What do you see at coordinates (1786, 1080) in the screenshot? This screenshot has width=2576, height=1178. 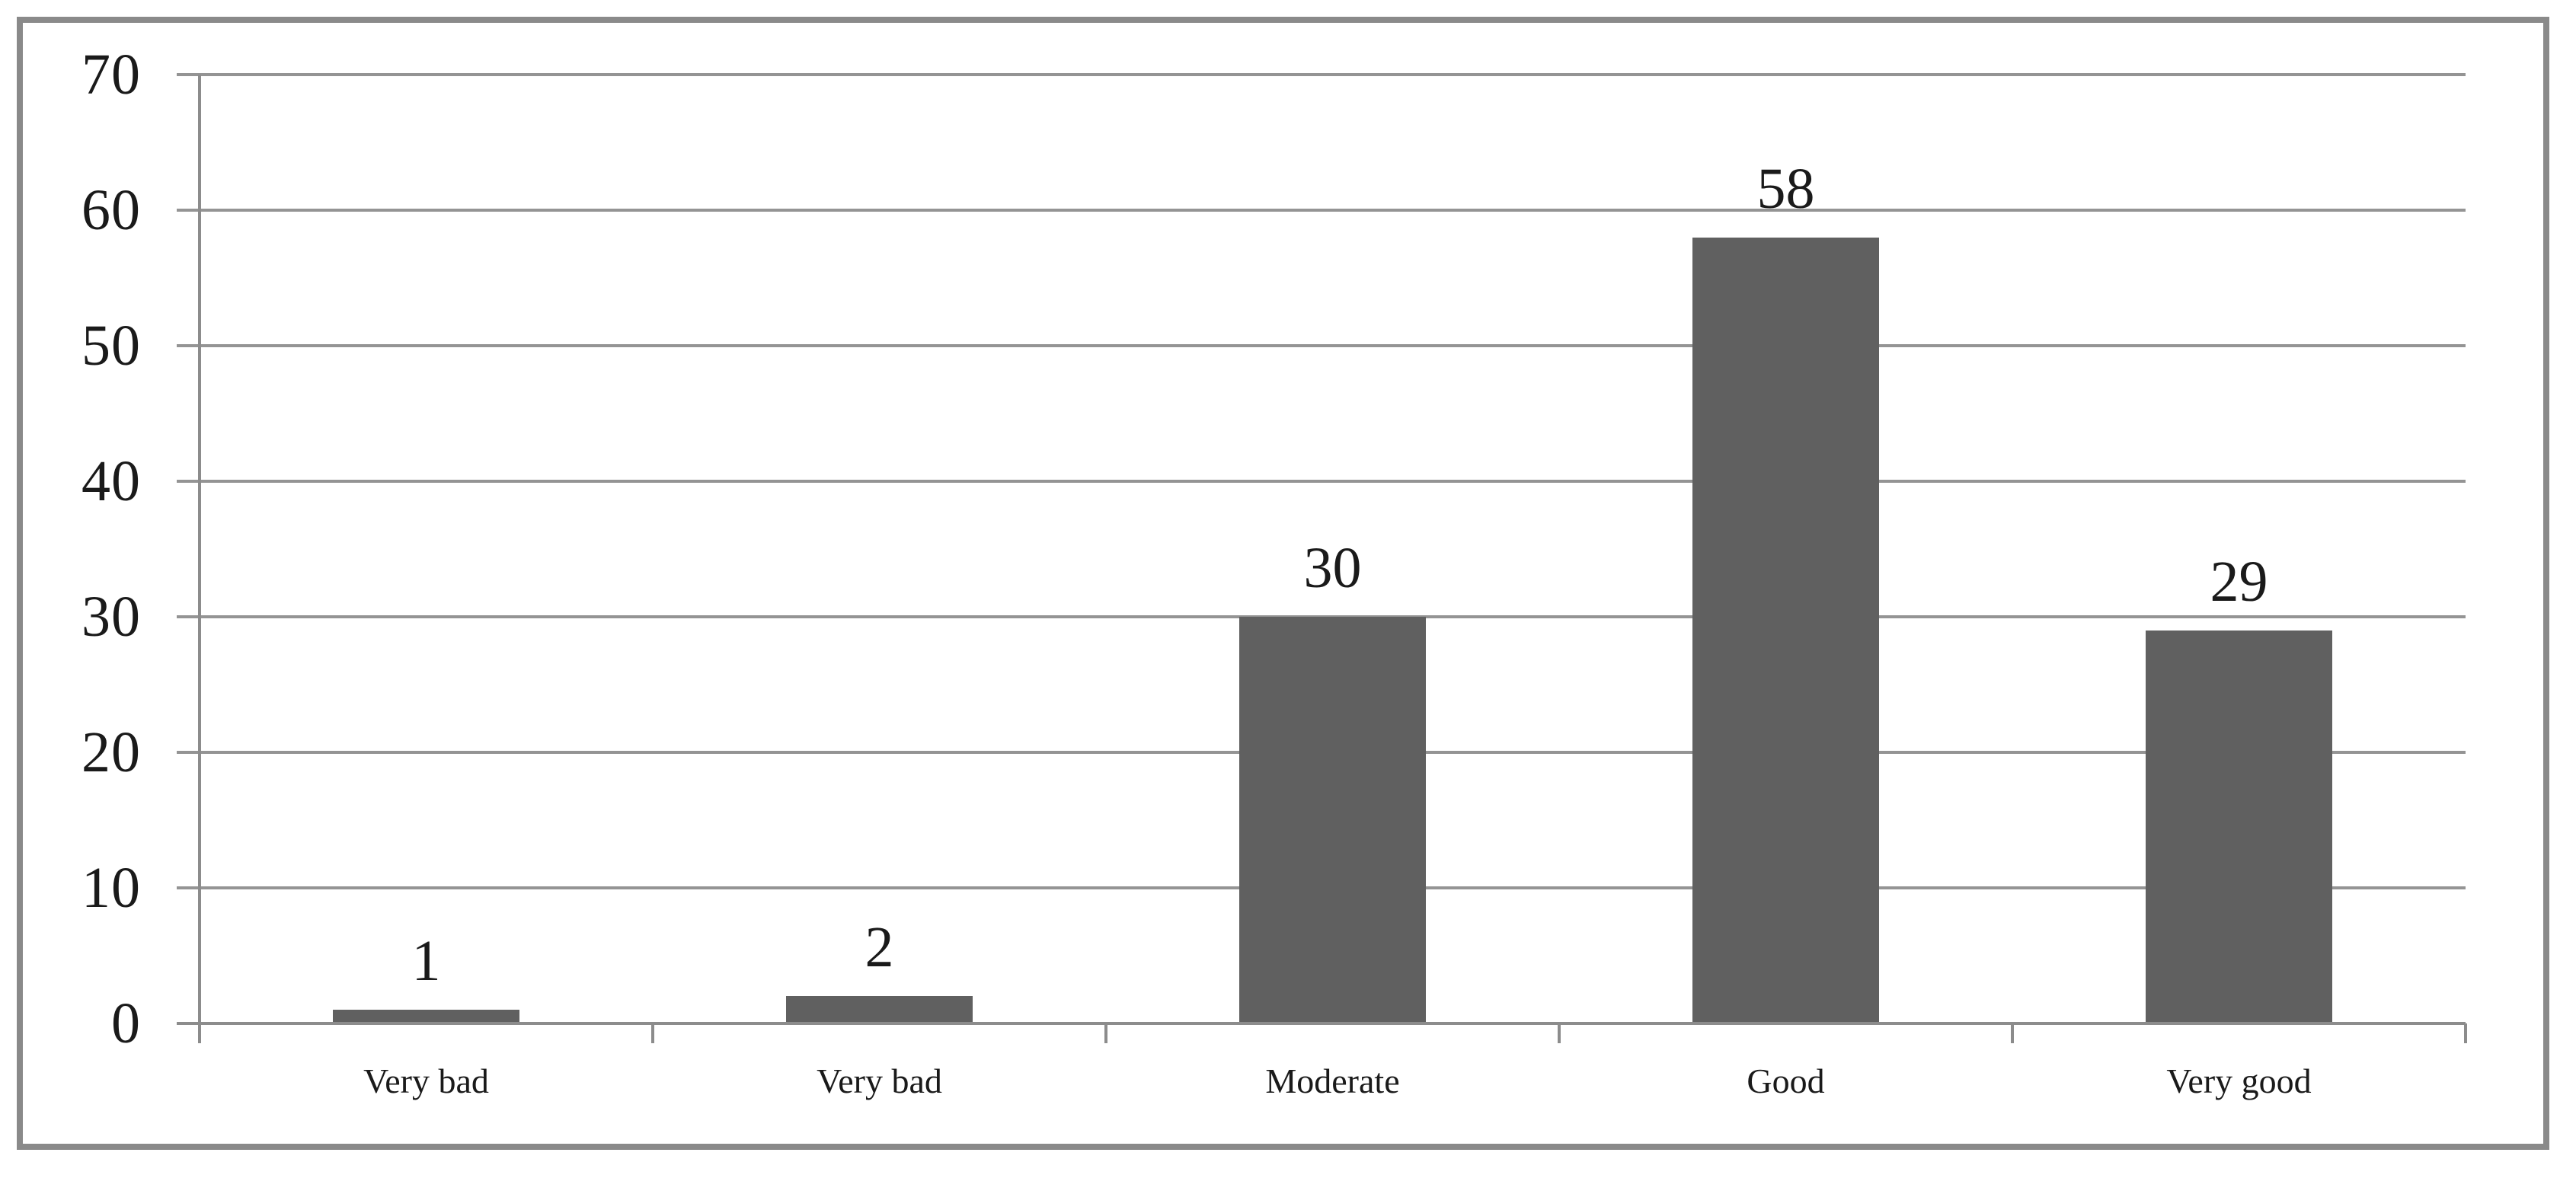 I see `category-label-4: Good` at bounding box center [1786, 1080].